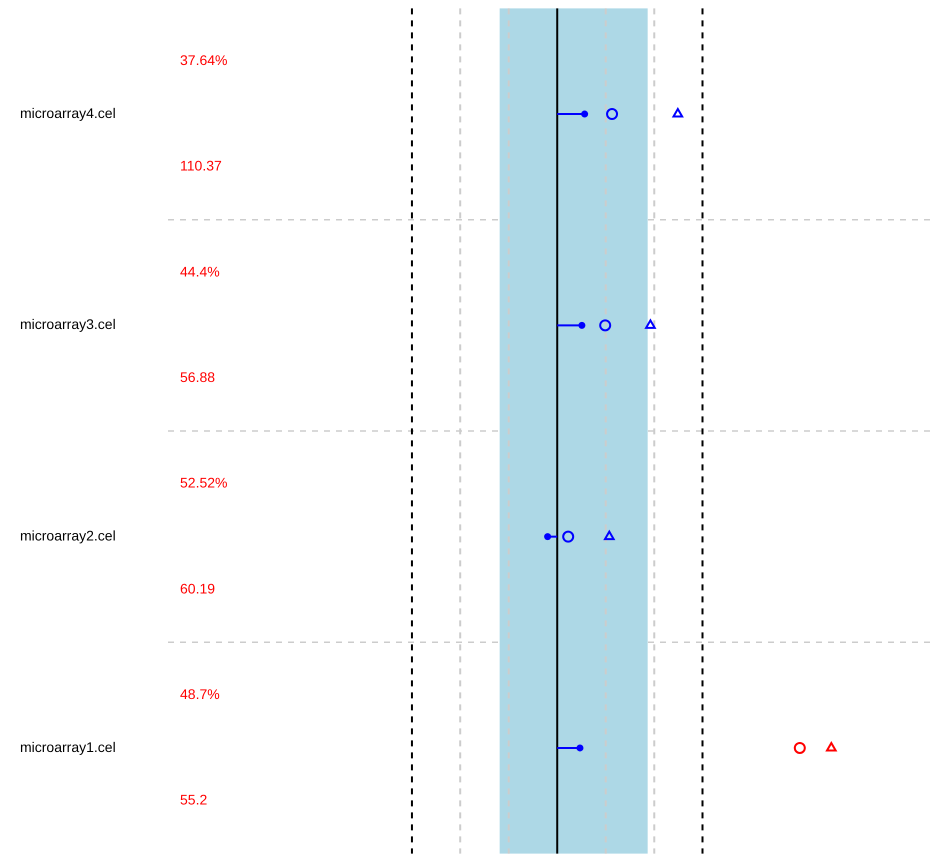 The width and height of the screenshot is (937, 862). Describe the element at coordinates (194, 800) in the screenshot. I see `text: 55.2` at that location.